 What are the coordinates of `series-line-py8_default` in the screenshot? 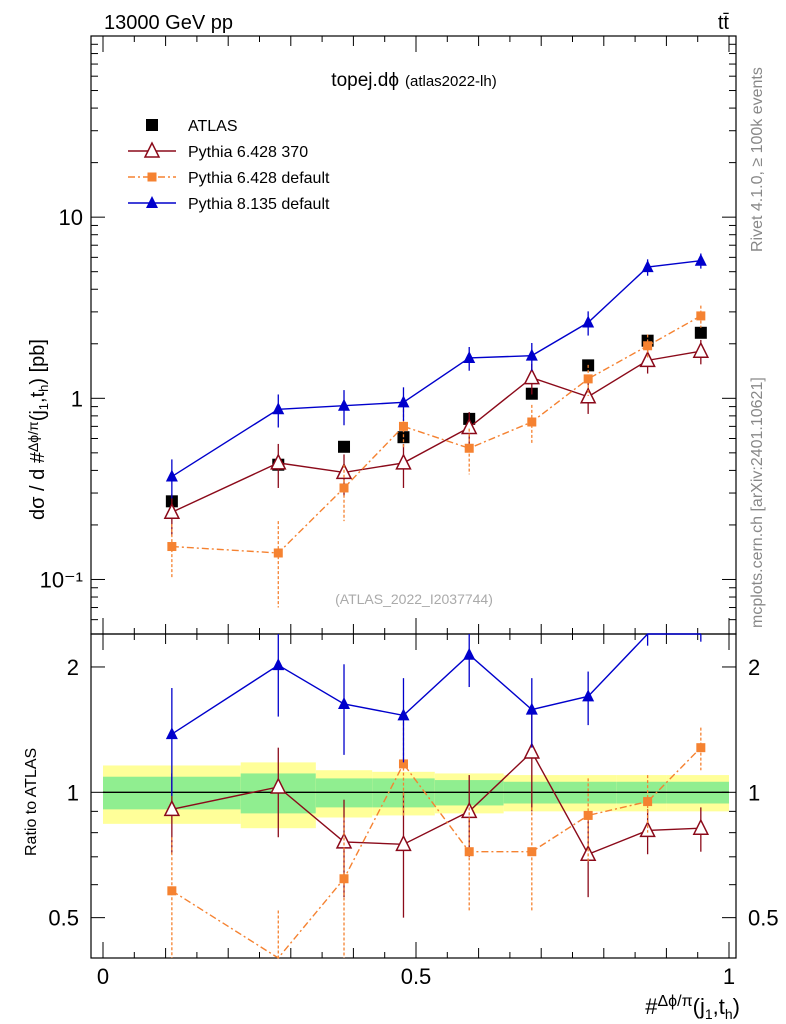 It's located at (436, 368).